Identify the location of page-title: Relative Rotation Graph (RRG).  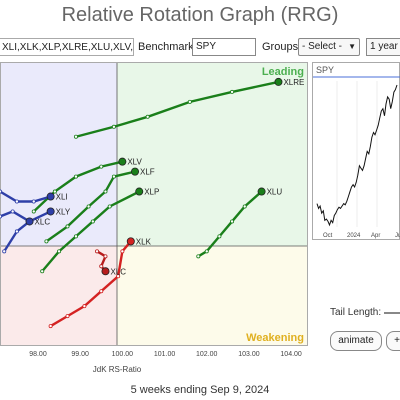
(200, 15).